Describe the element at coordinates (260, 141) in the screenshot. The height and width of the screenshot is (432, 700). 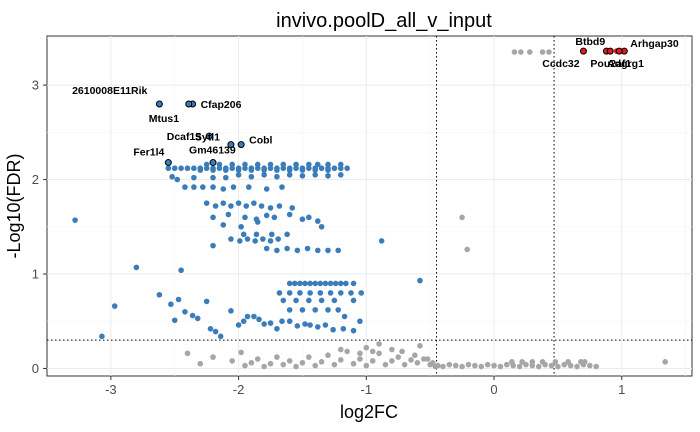
I see `gene-label: Cobl` at that location.